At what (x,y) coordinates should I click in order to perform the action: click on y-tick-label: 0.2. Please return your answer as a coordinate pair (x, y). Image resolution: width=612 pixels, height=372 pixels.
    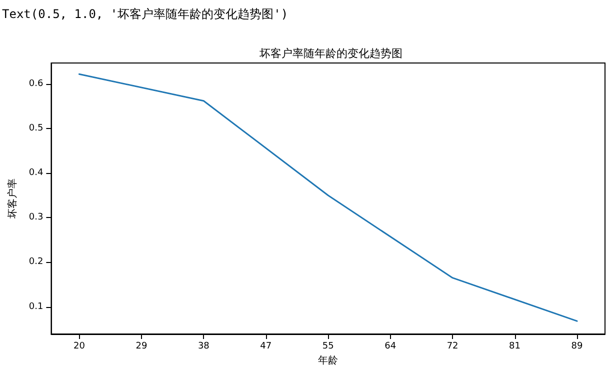
    Looking at the image, I should click on (36, 262).